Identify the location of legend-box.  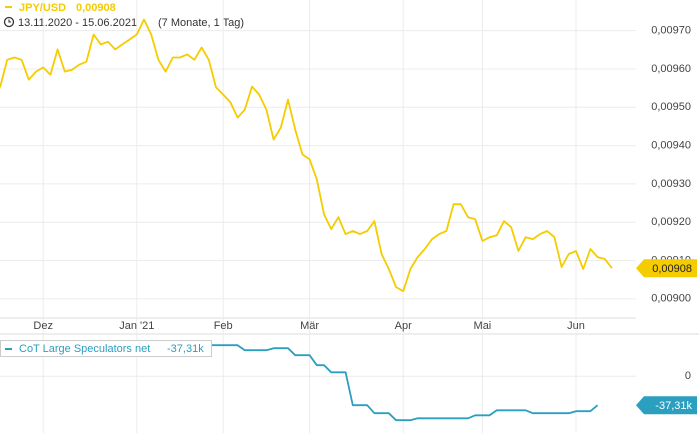
(106, 348).